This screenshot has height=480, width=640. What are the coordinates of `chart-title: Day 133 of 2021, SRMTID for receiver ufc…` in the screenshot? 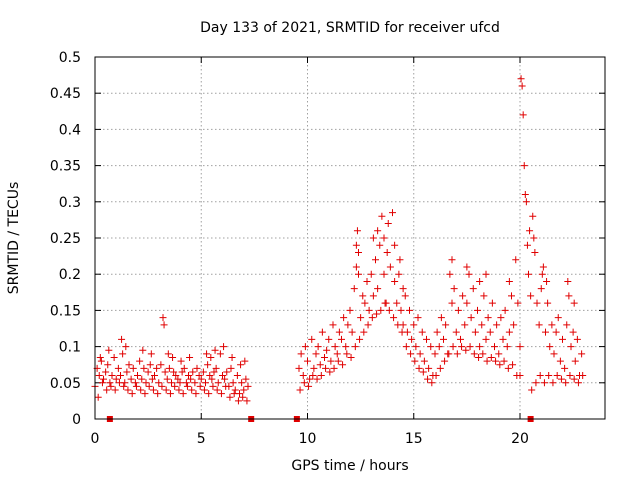 It's located at (350, 28).